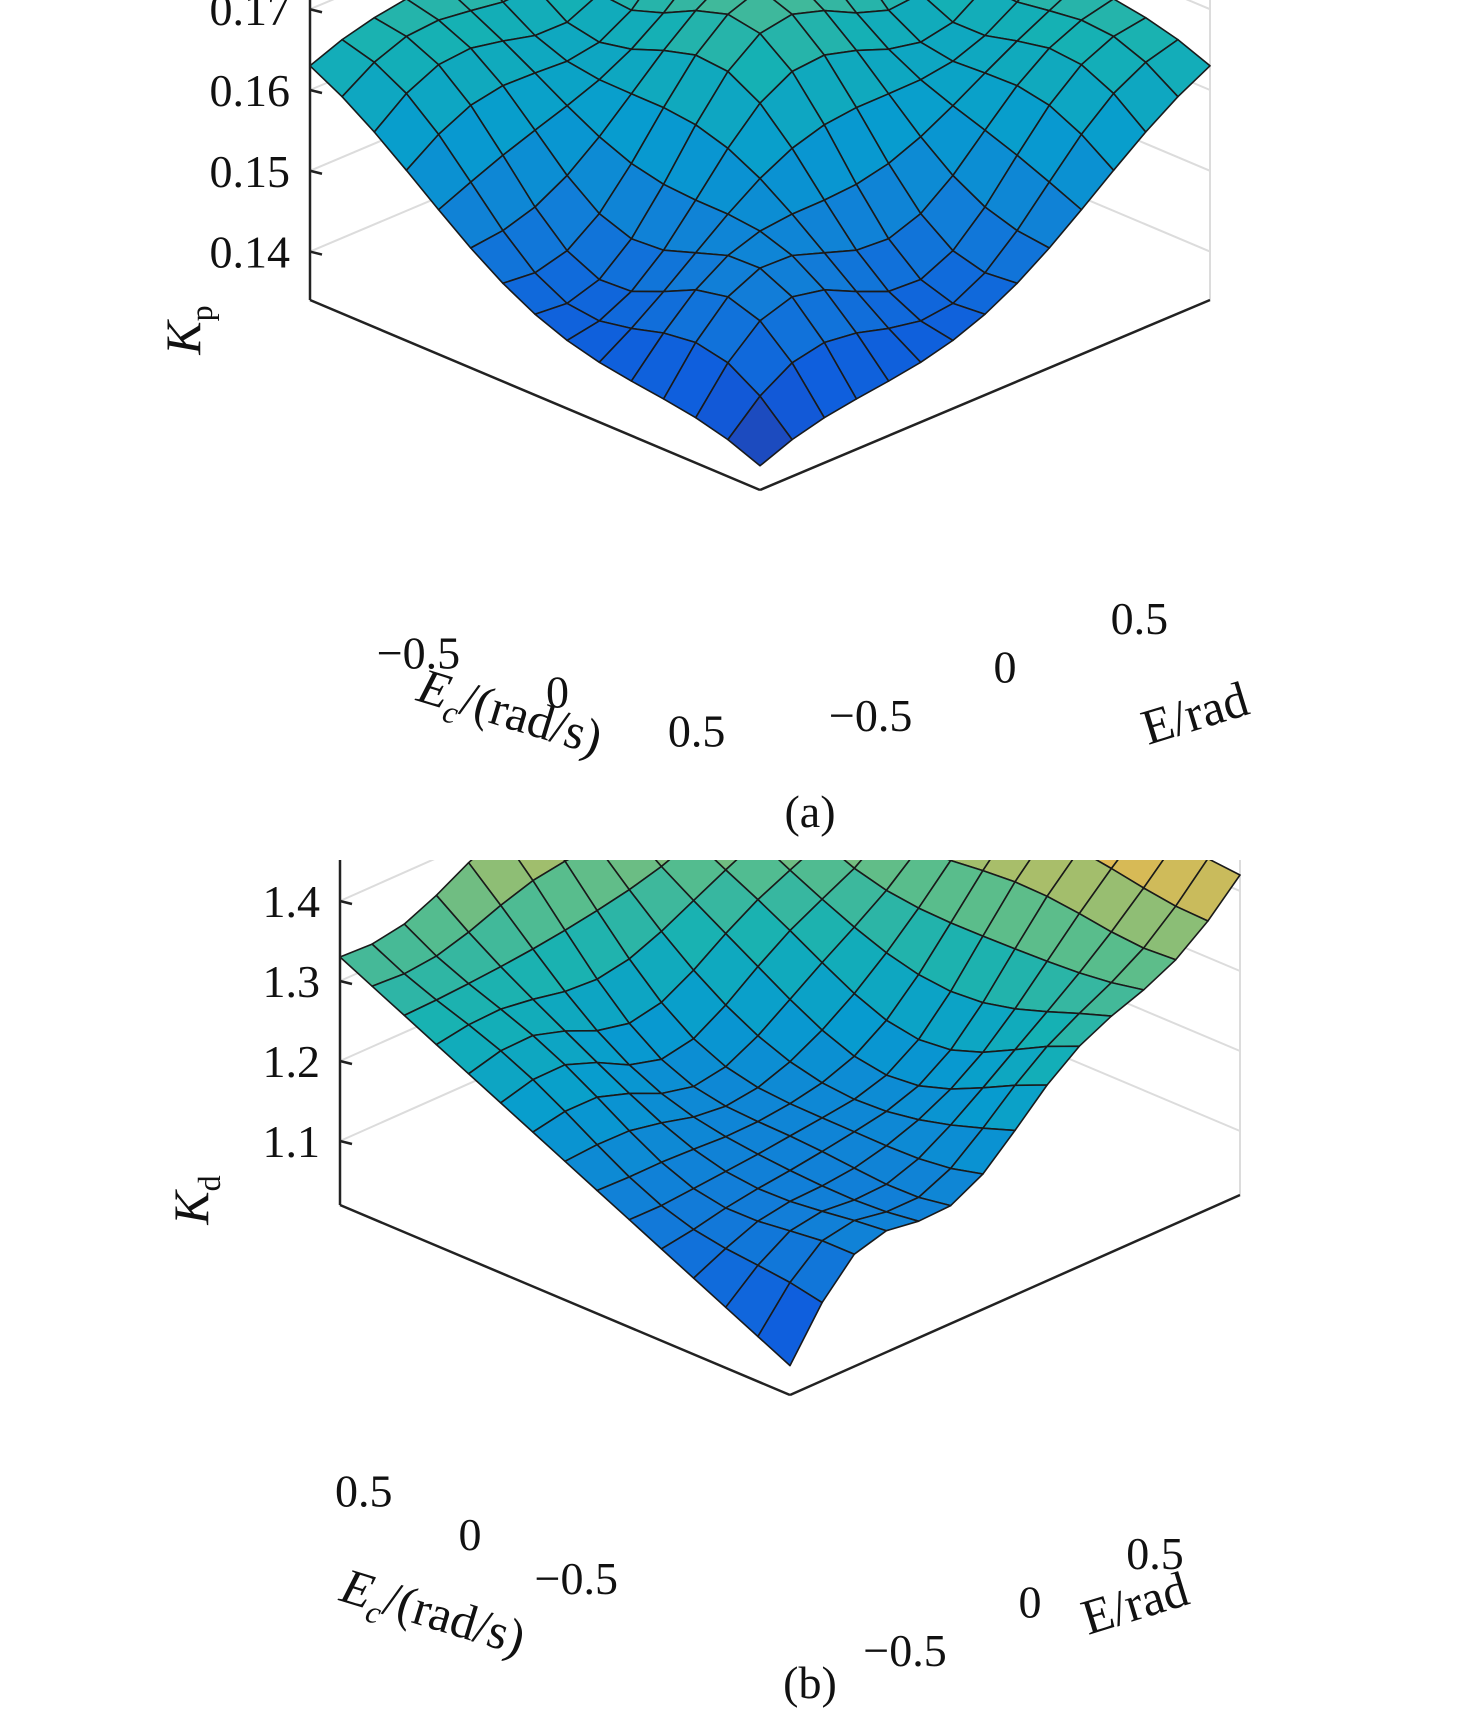 The height and width of the screenshot is (1728, 1476). I want to click on panel-caption: (a), so click(809, 811).